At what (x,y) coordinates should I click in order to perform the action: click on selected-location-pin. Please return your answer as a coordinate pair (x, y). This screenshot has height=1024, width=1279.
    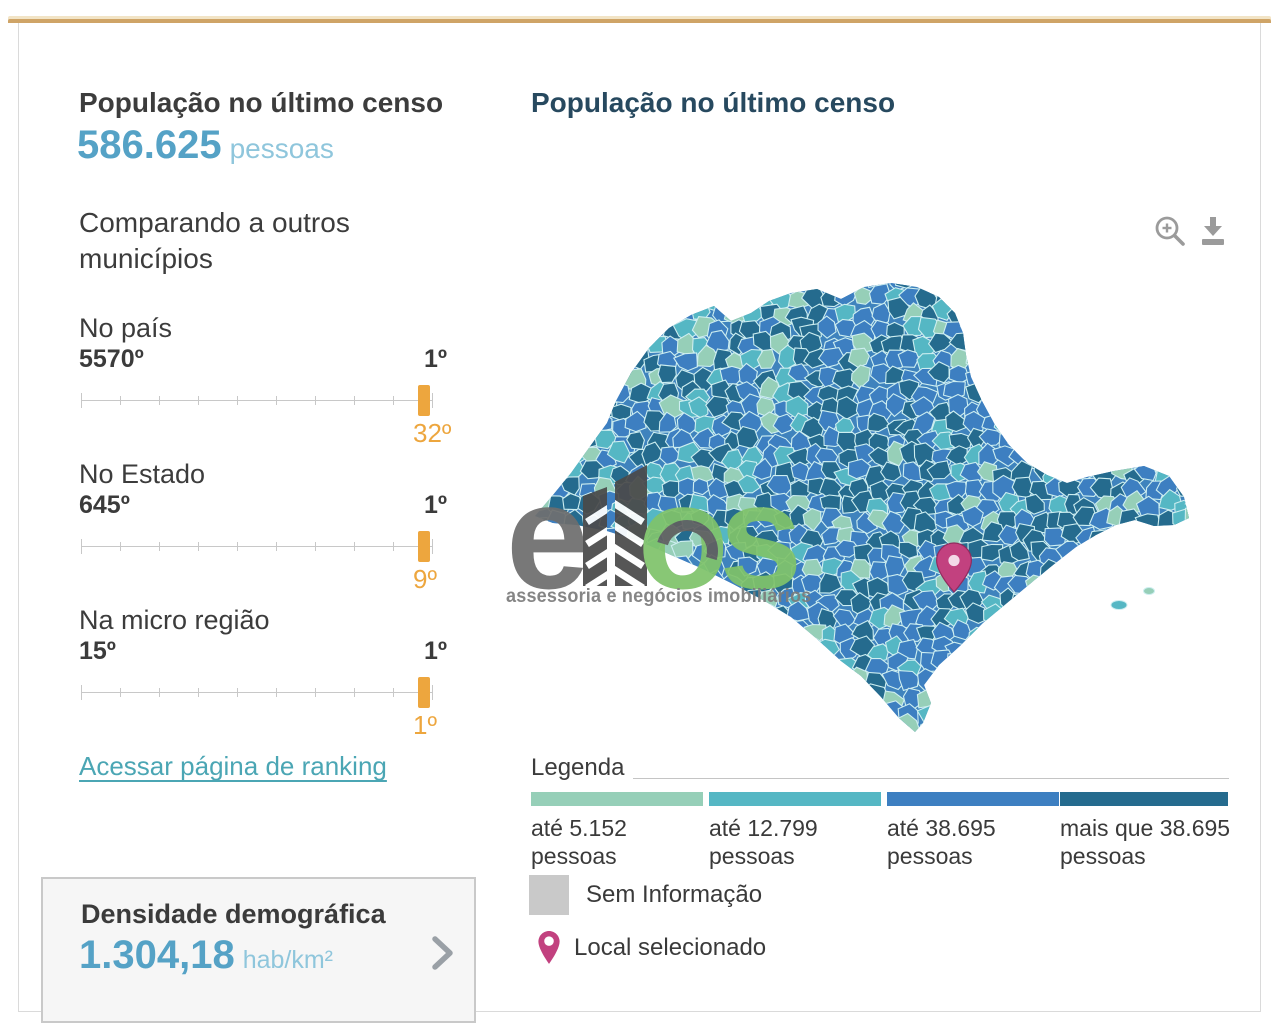
    Looking at the image, I should click on (954, 567).